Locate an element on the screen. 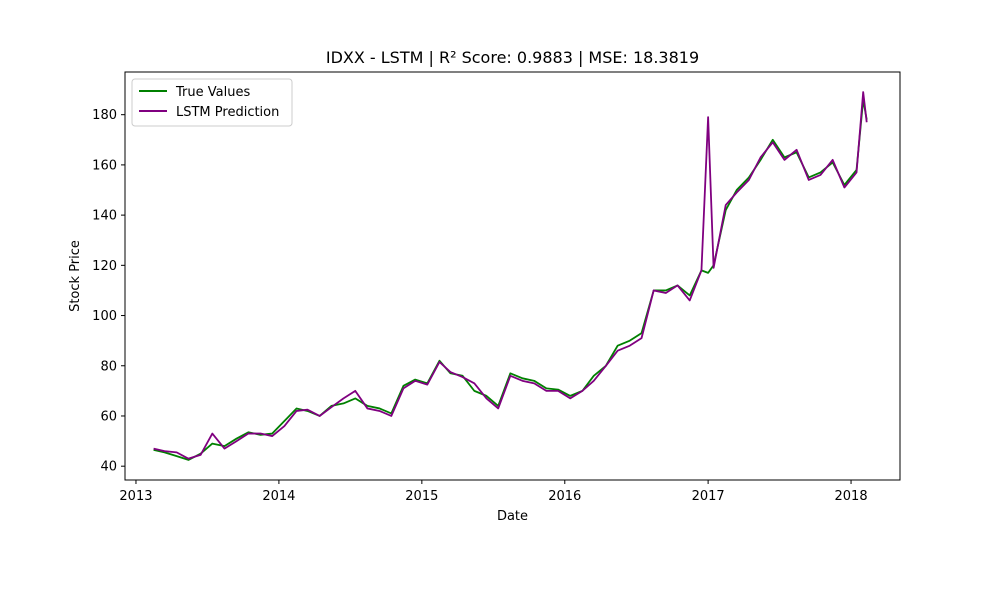 This screenshot has height=600, width=1000. x-tick-label: 2014 is located at coordinates (278, 496).